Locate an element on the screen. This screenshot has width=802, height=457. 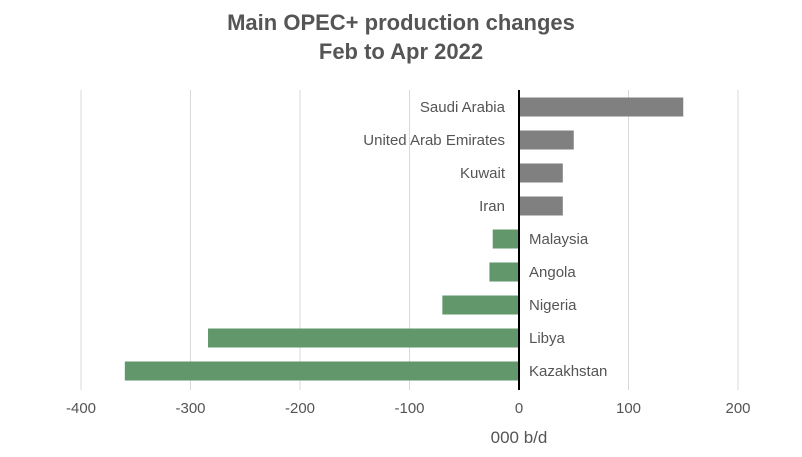
chart-subtitle: Feb to Apr 2022 is located at coordinates (401, 51).